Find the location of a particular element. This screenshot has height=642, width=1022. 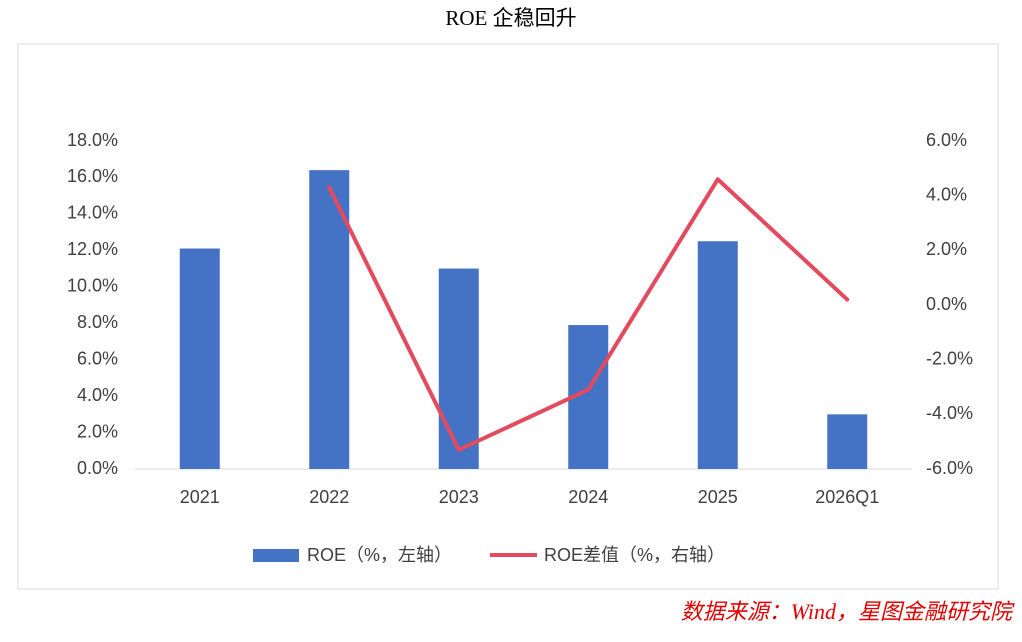

x-tick-label: 2026Q1 is located at coordinates (847, 497).